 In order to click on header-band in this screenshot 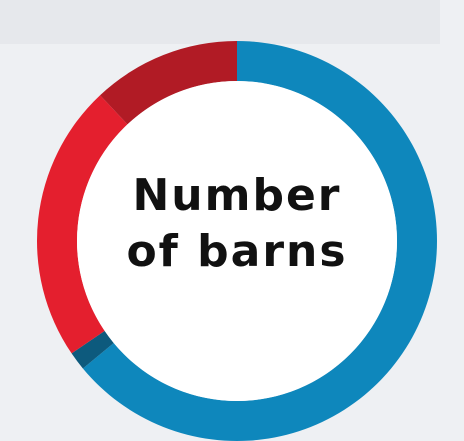, I will do `click(220, 22)`.